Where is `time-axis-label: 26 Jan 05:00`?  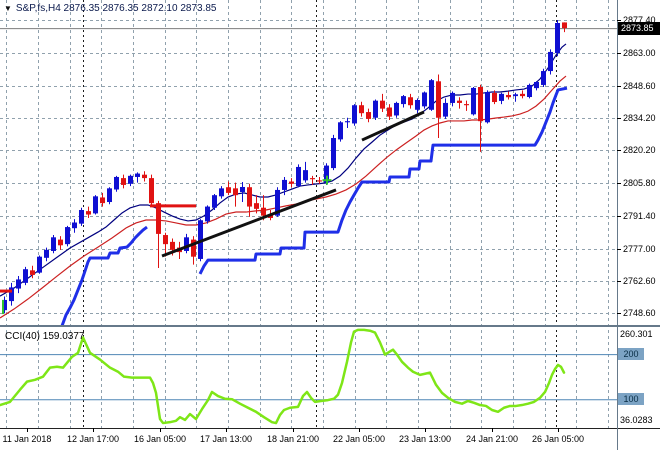
time-axis-label: 26 Jan 05:00 is located at coordinates (558, 439).